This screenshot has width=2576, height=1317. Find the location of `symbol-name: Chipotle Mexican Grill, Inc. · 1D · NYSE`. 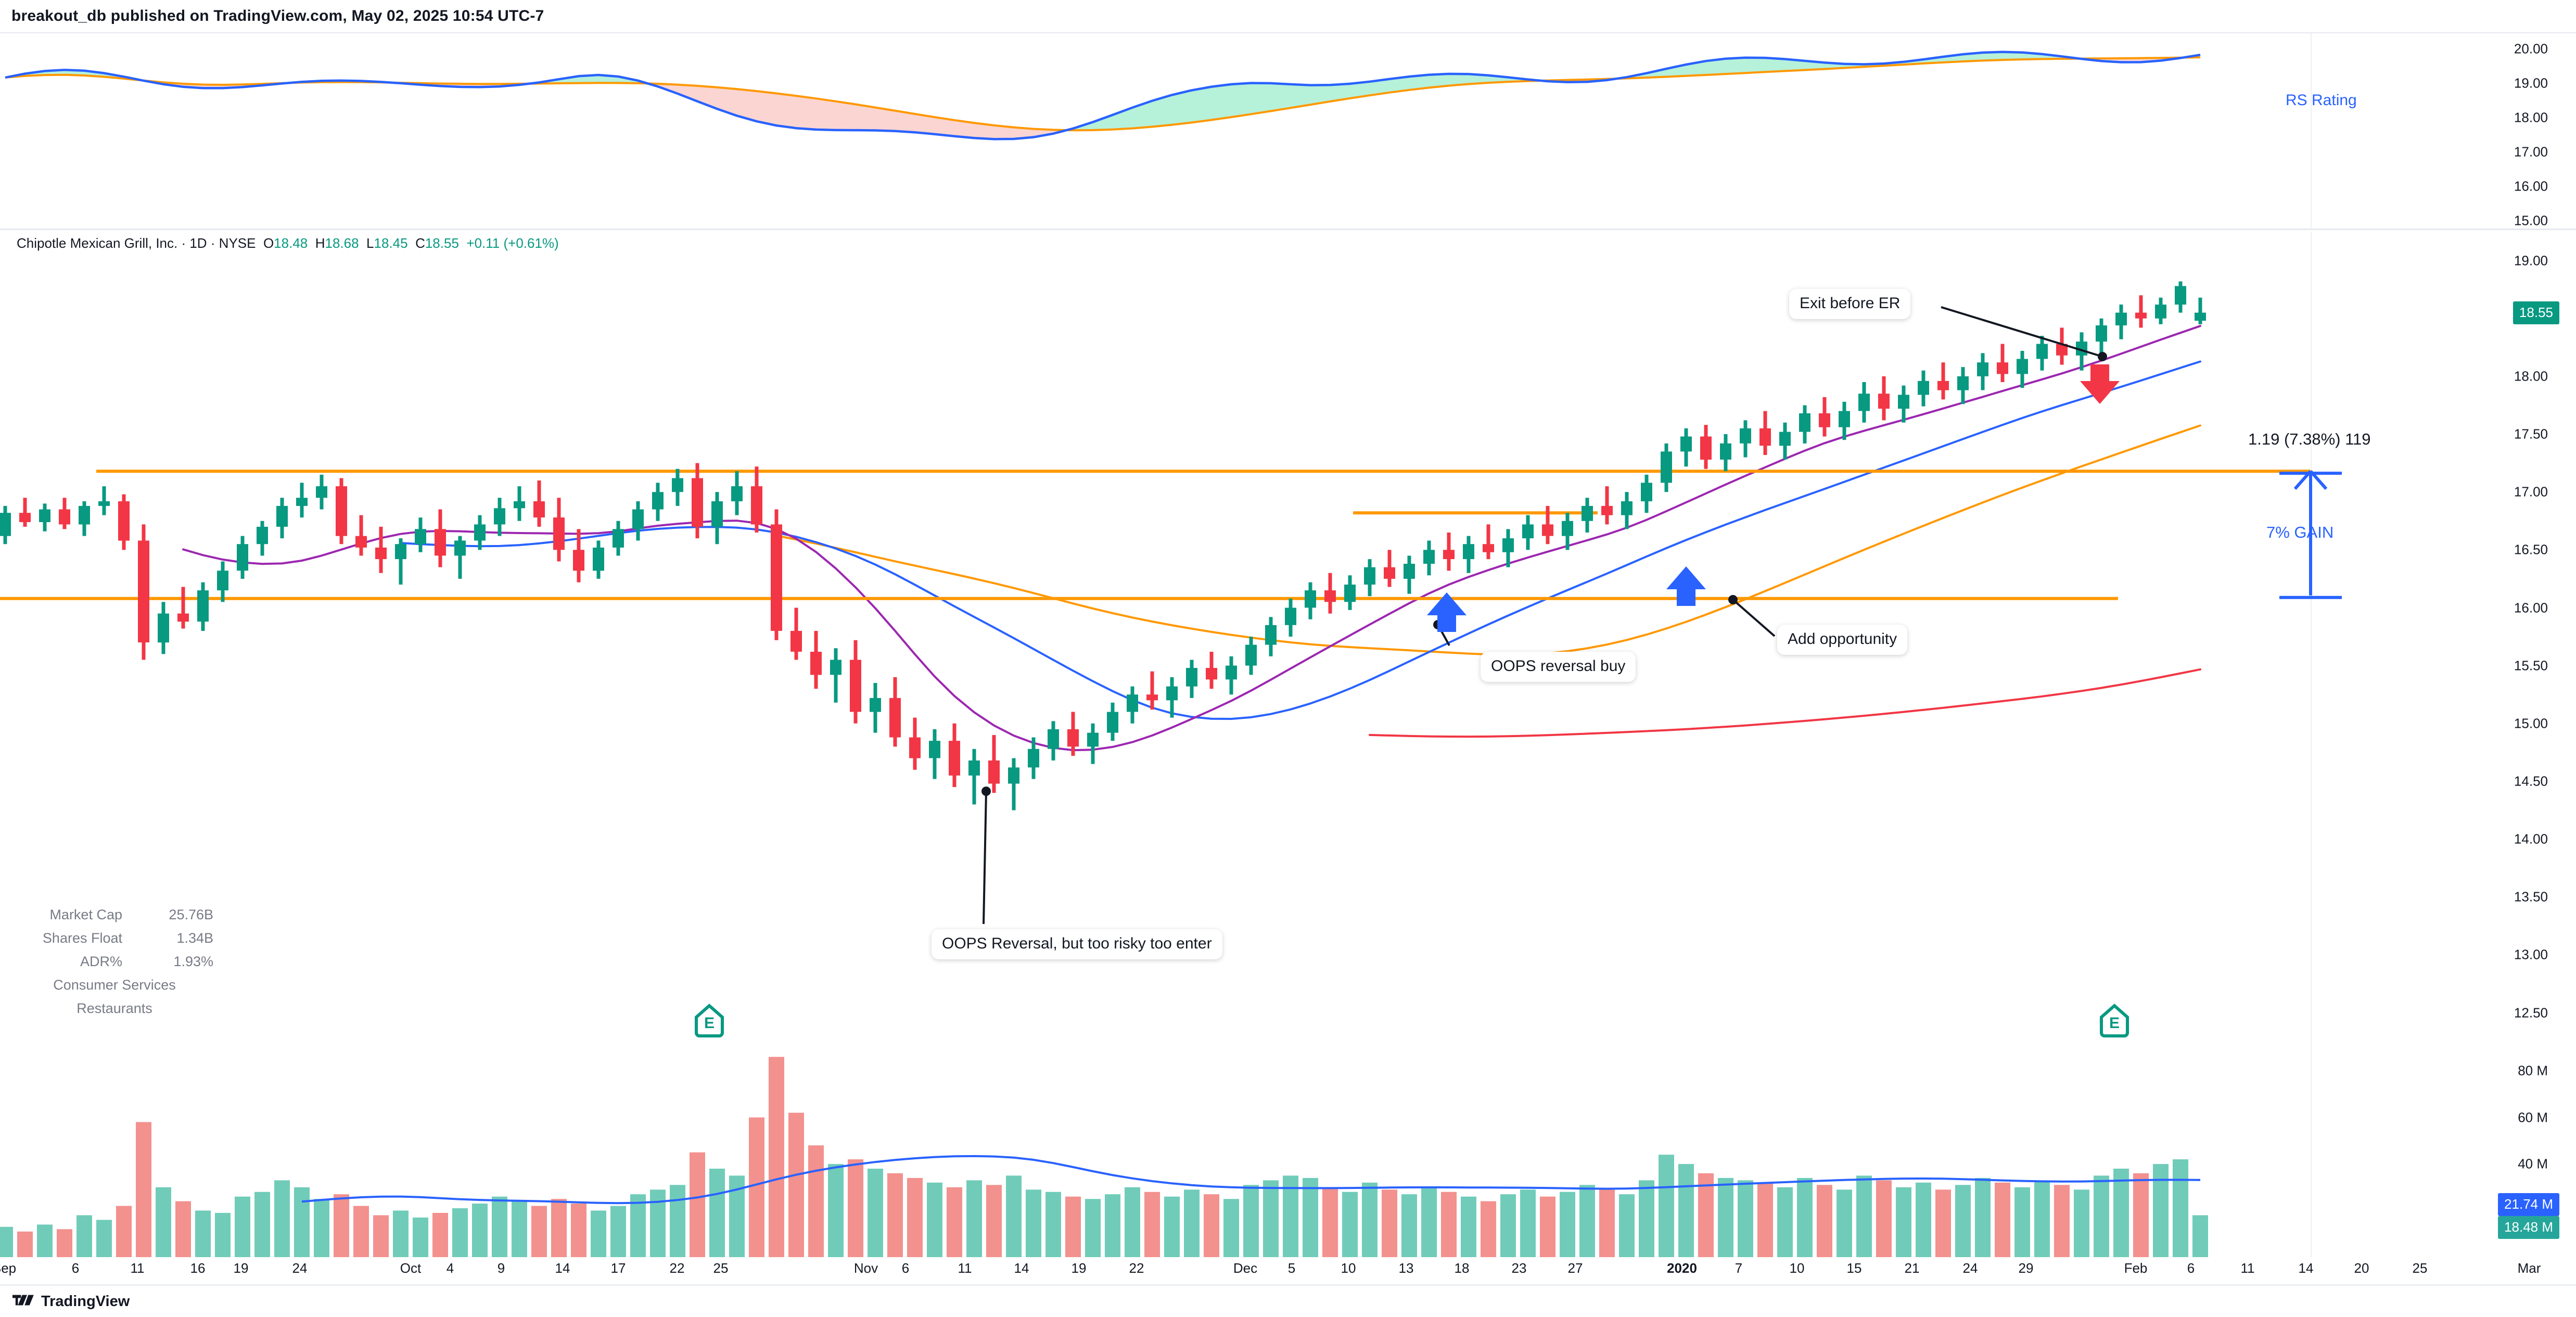

symbol-name: Chipotle Mexican Grill, Inc. · 1D · NYSE is located at coordinates (136, 243).